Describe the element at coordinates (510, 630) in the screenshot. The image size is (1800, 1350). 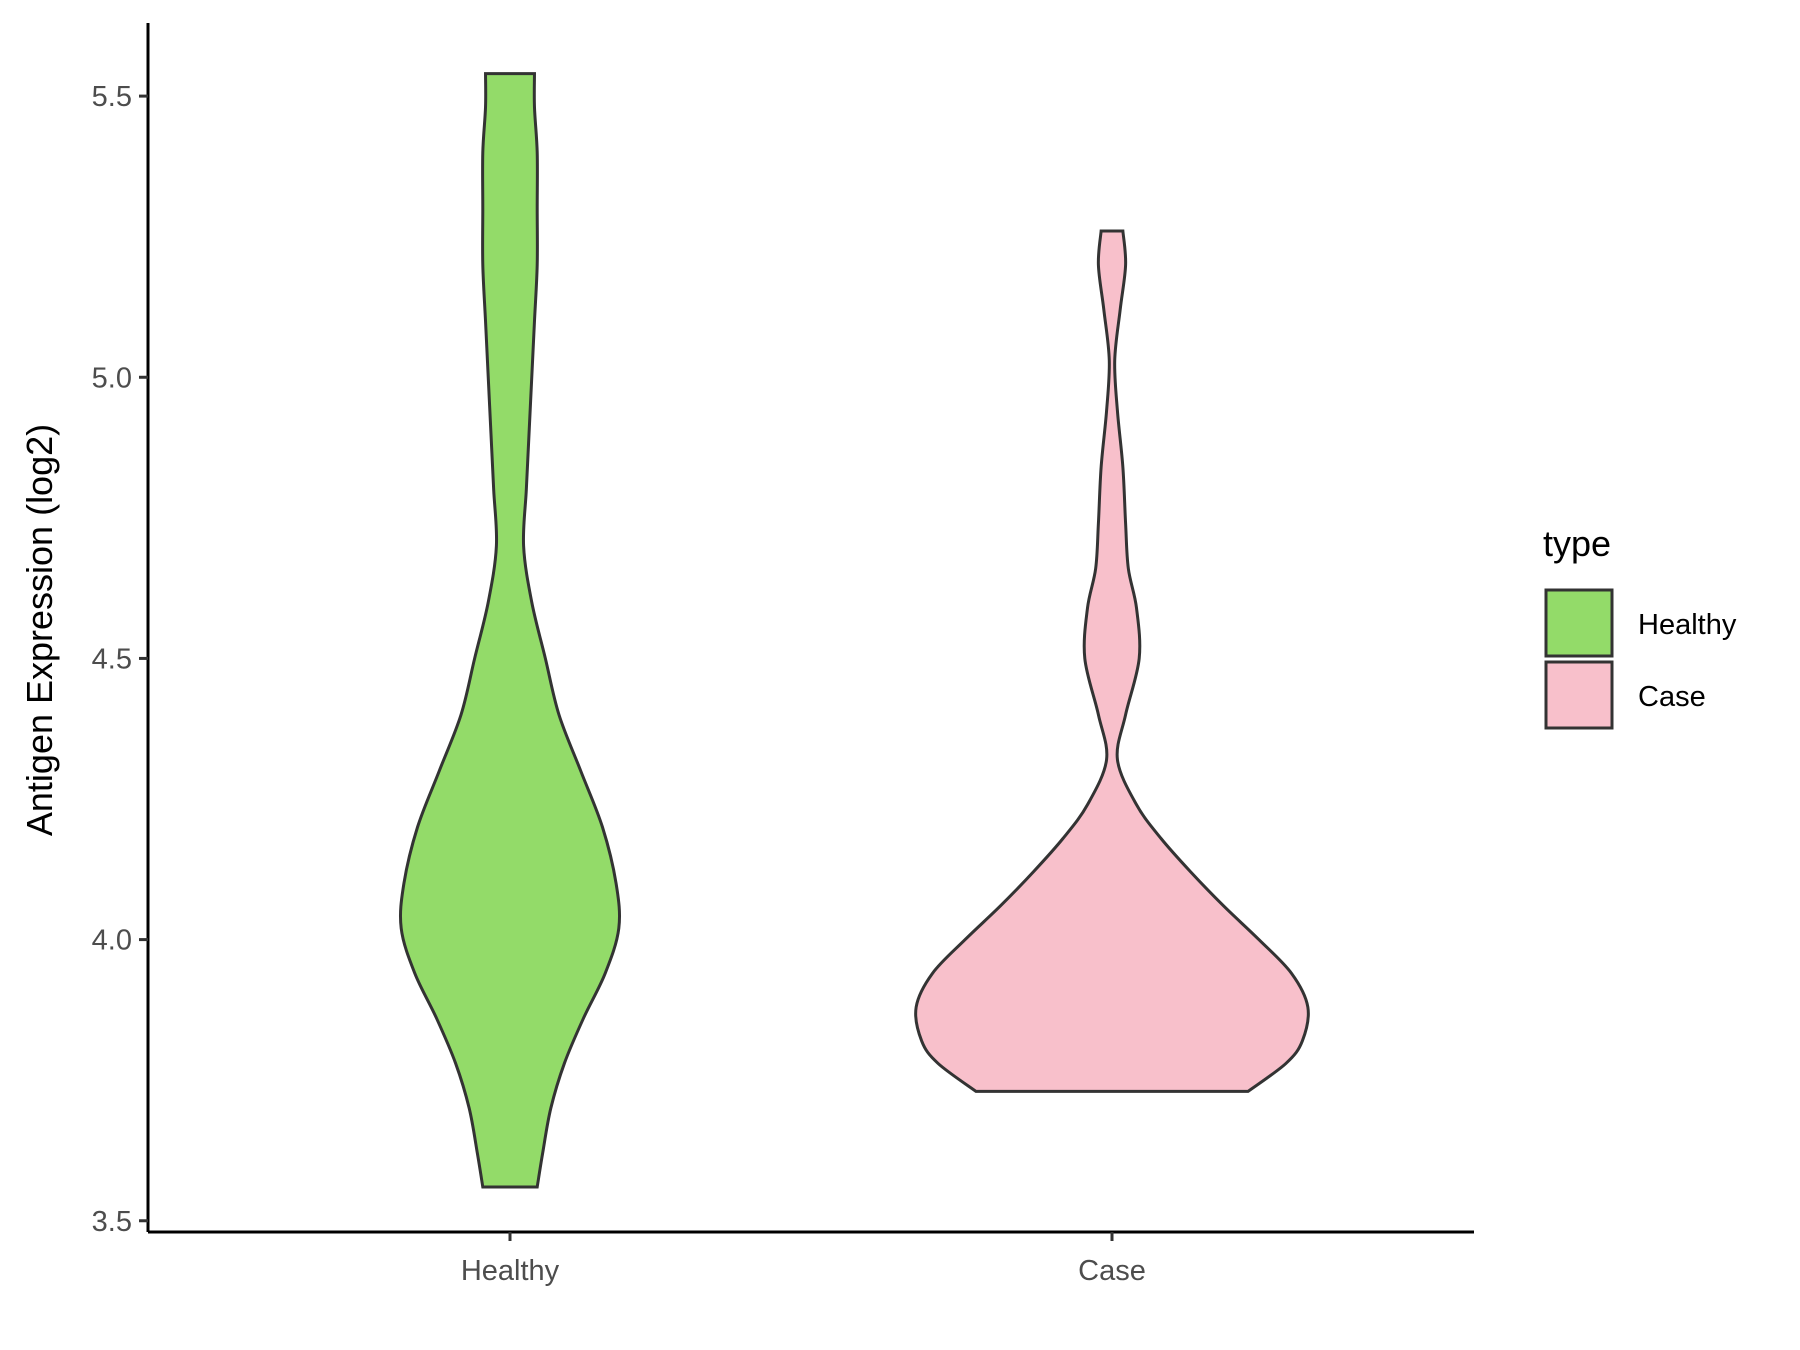
I see `violin-healthy` at that location.